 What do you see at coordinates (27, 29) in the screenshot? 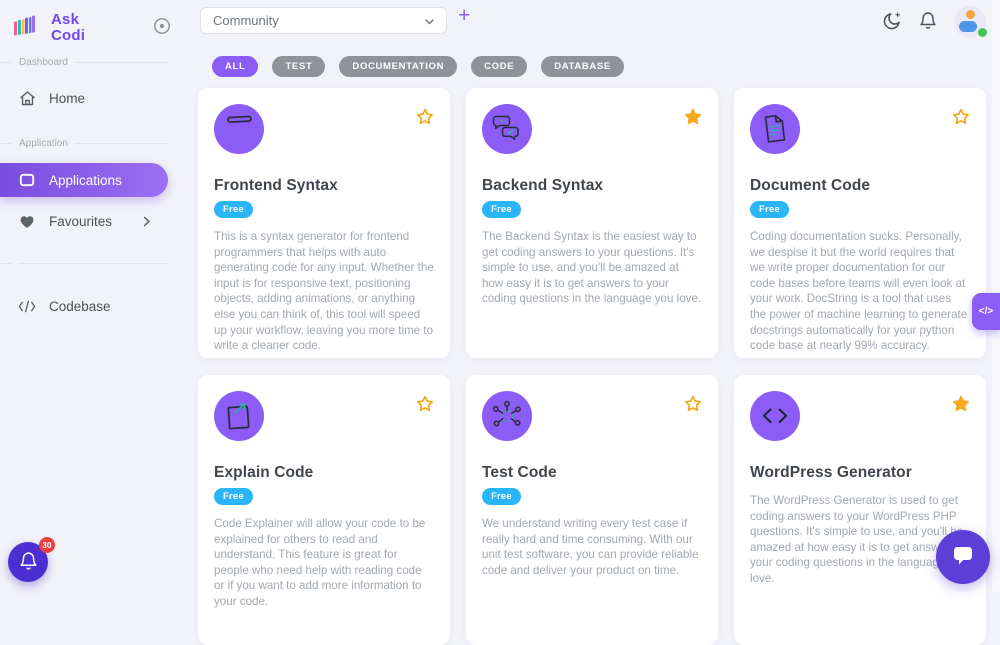
I see `app-logo-icon` at bounding box center [27, 29].